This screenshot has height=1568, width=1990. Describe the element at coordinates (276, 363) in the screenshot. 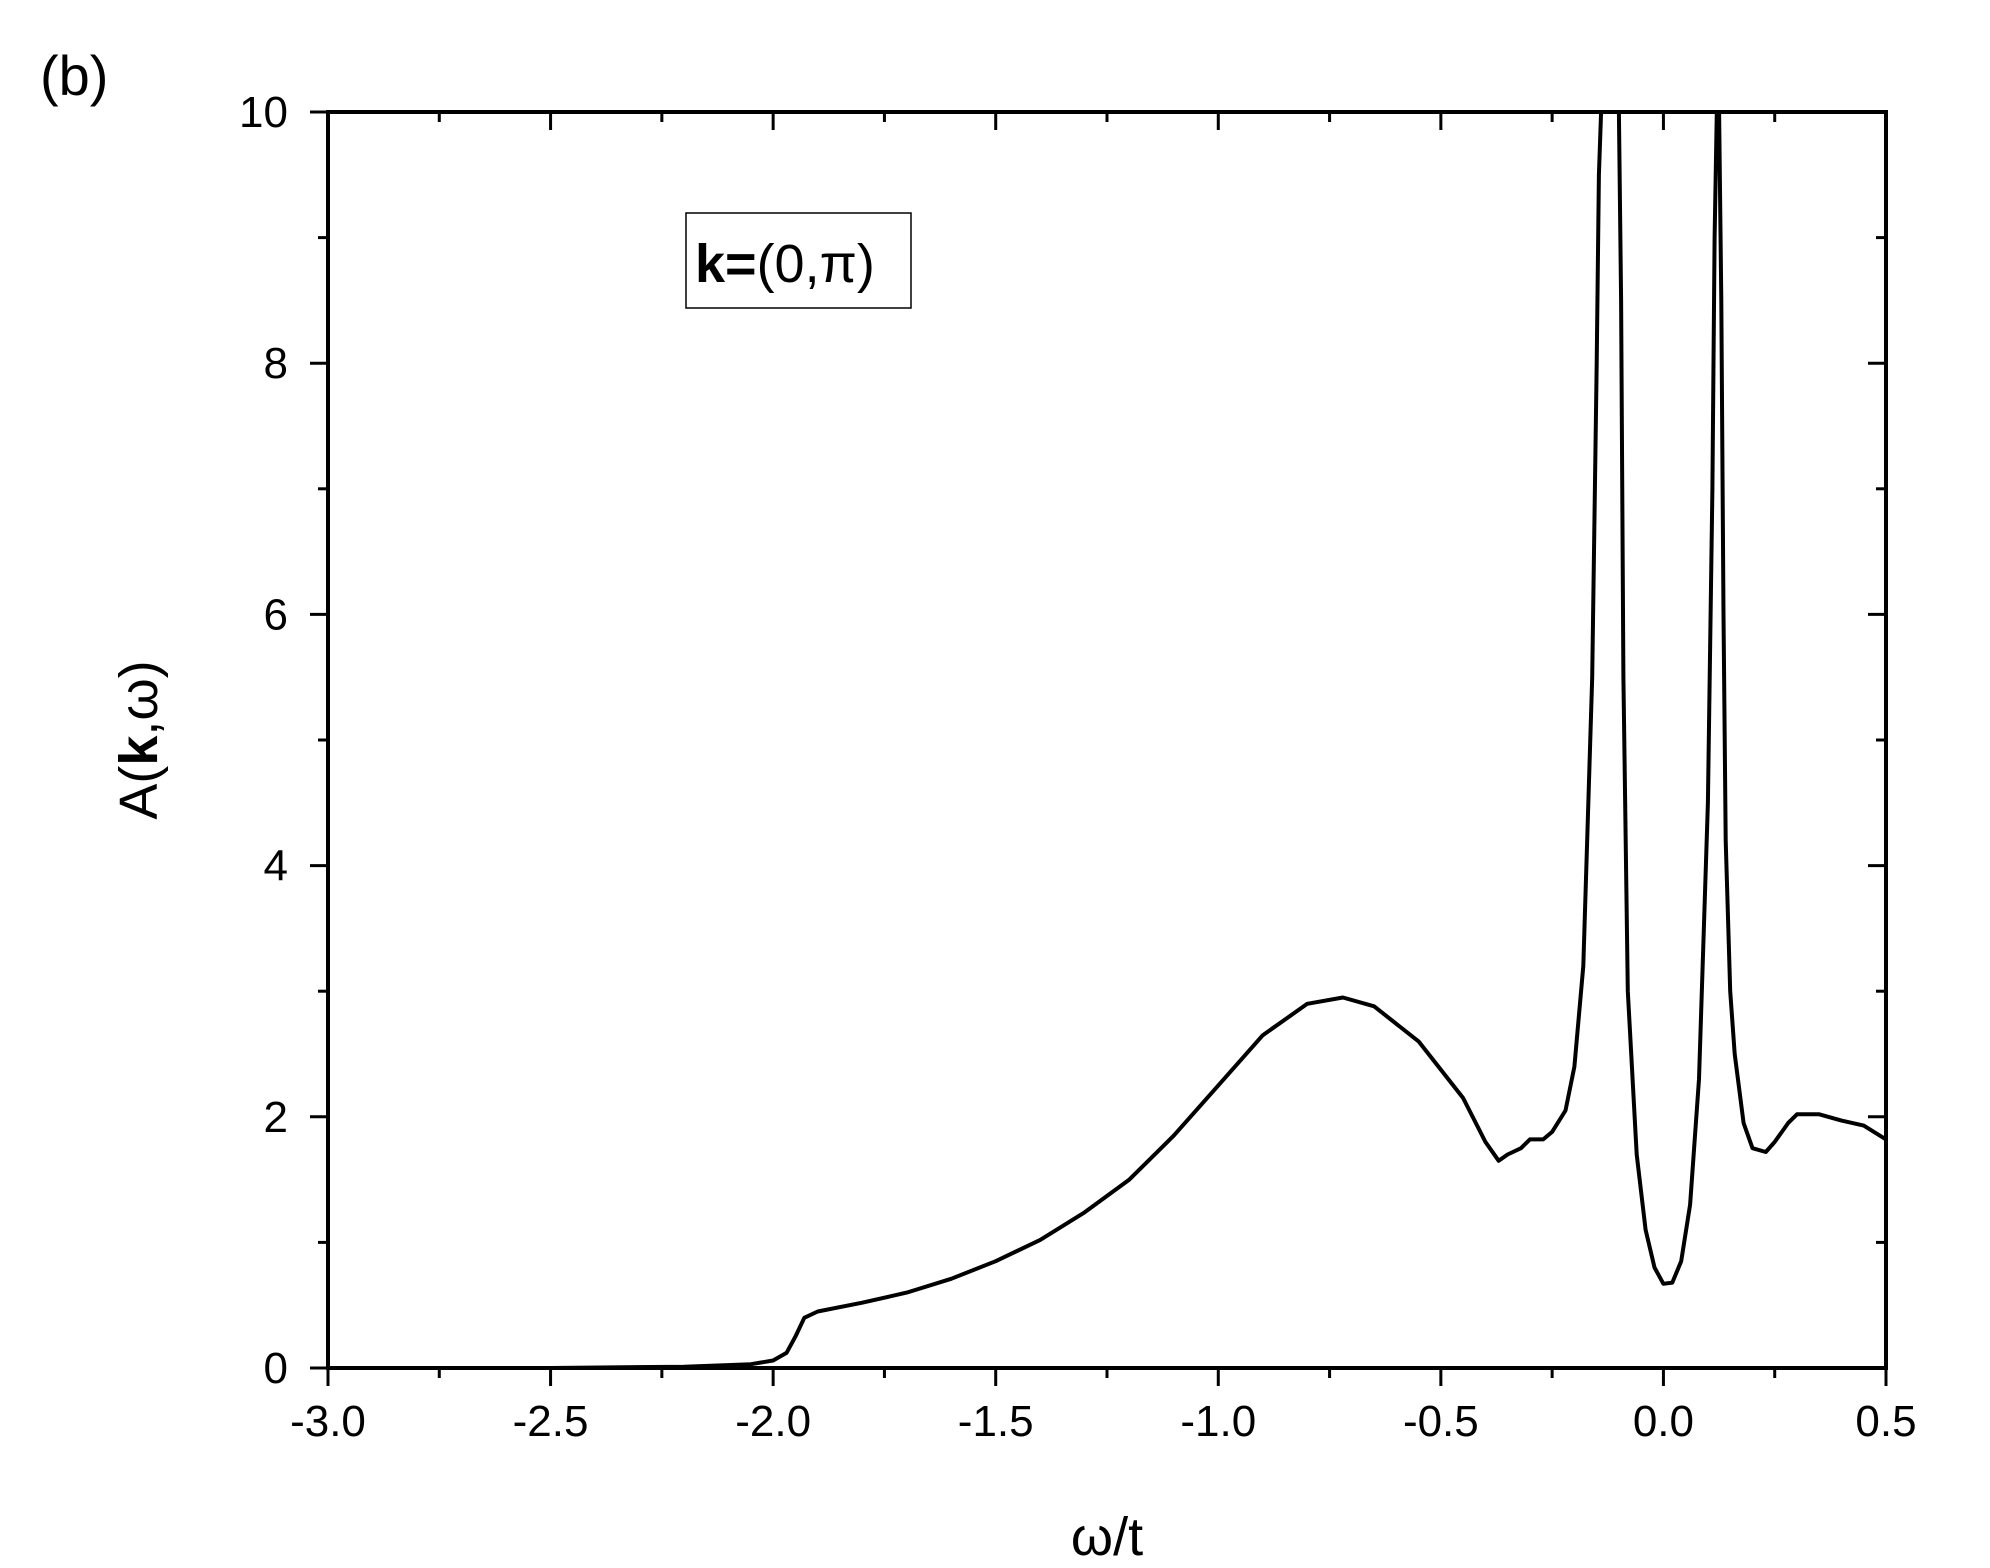

I see `y-tick-label: 8` at that location.